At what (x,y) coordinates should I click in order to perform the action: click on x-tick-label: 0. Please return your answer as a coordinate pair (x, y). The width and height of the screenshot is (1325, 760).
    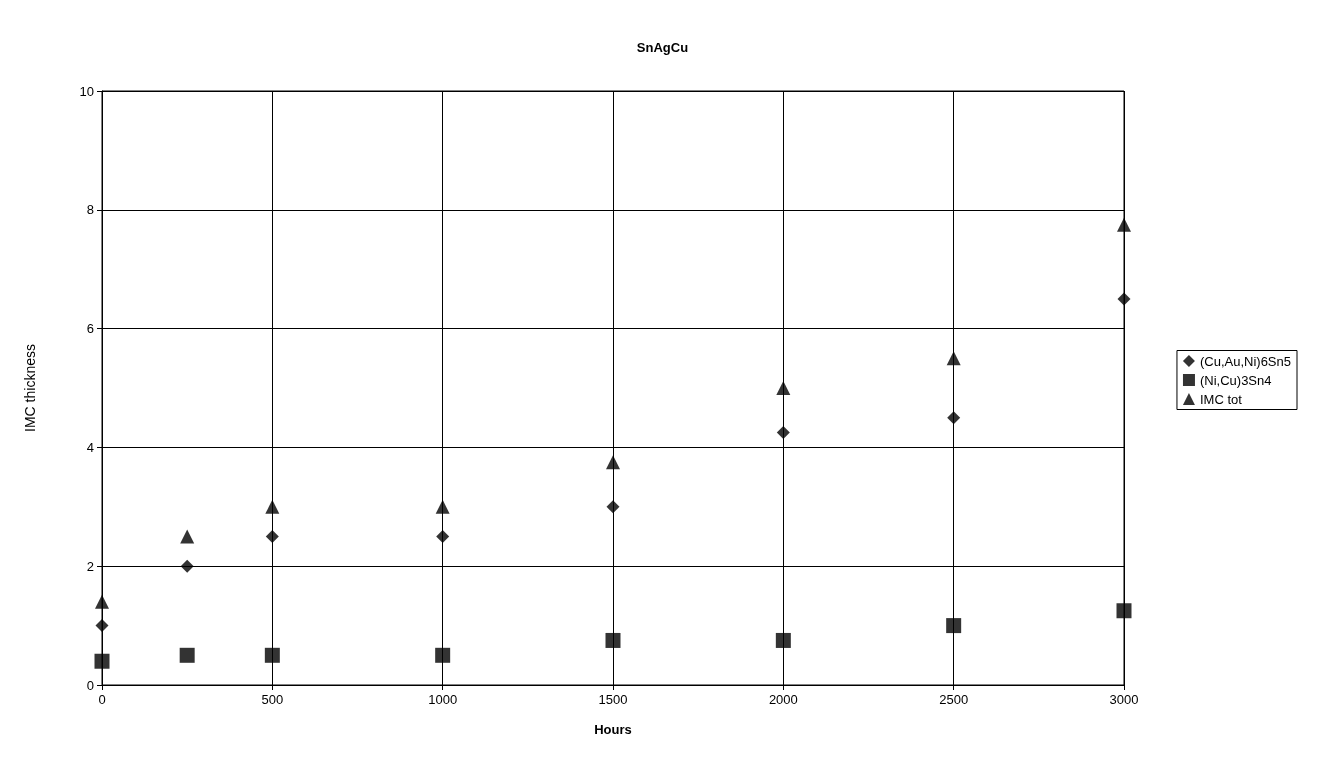
    Looking at the image, I should click on (102, 699).